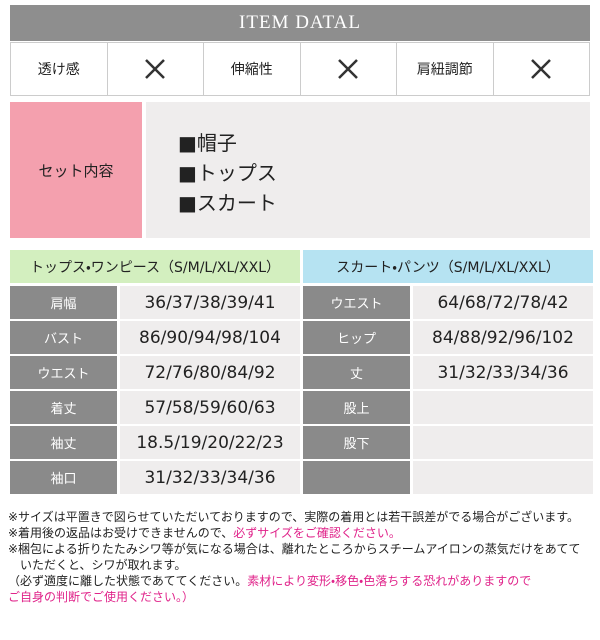 Image resolution: width=600 pixels, height=640 pixels. I want to click on table-row, so click(448, 477).